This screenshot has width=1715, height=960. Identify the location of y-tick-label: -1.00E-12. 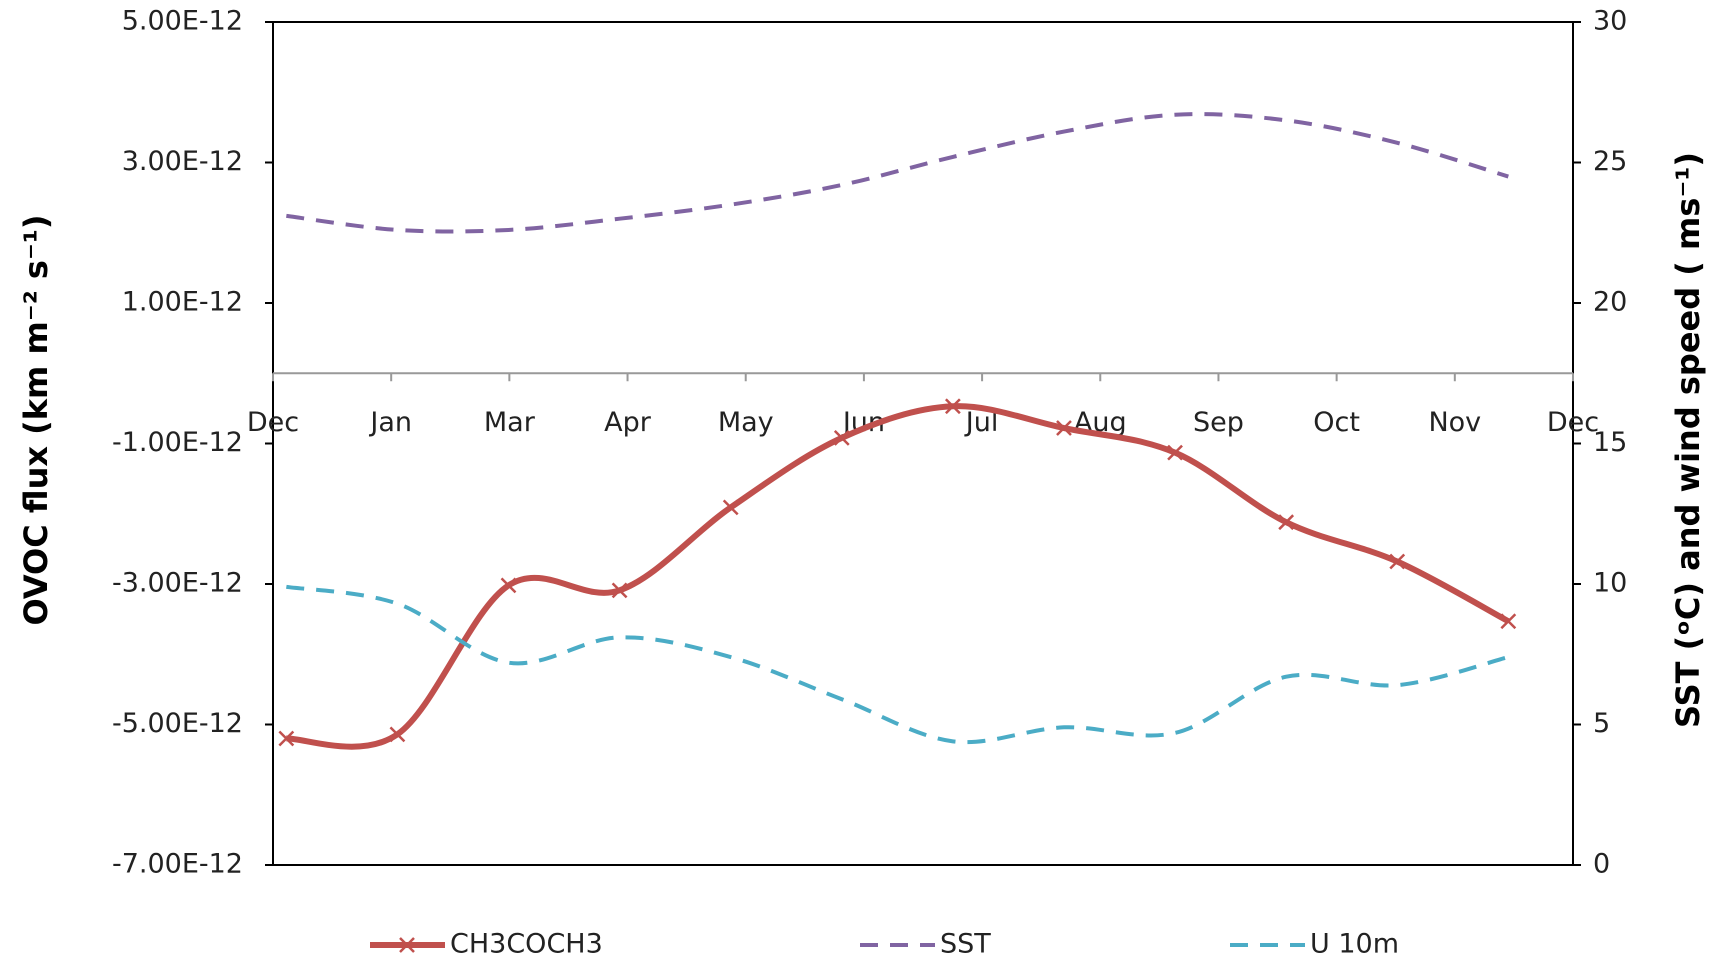
(177, 442).